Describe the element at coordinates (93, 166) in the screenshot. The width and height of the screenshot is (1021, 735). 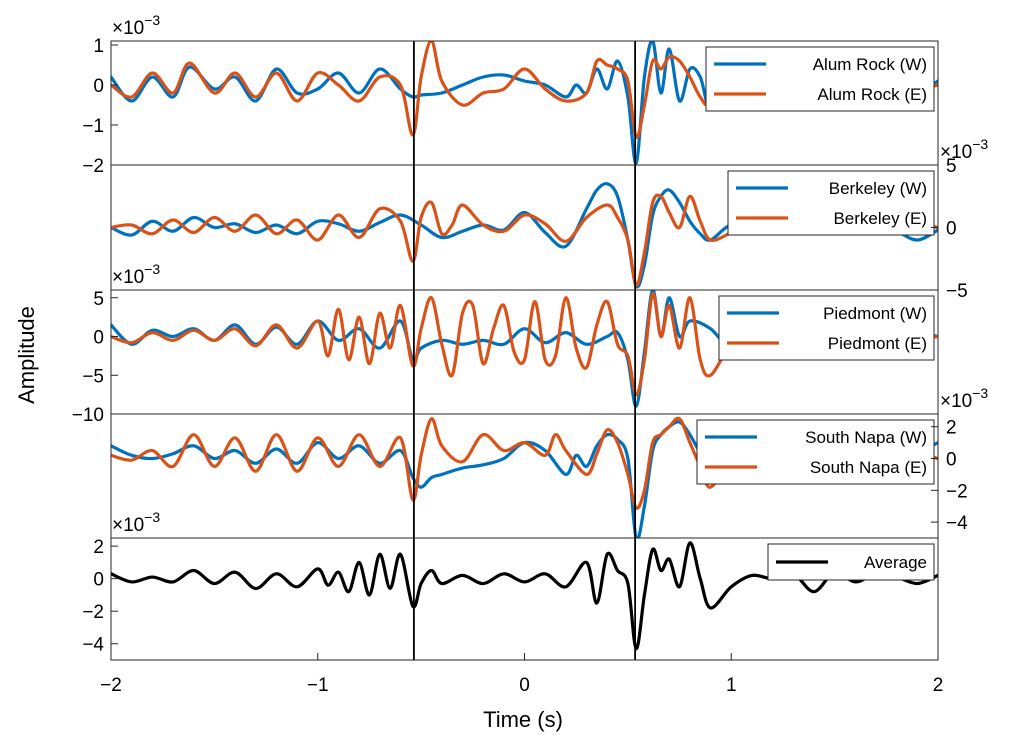
I see `y-tick-label-alum-rock-3: −2` at that location.